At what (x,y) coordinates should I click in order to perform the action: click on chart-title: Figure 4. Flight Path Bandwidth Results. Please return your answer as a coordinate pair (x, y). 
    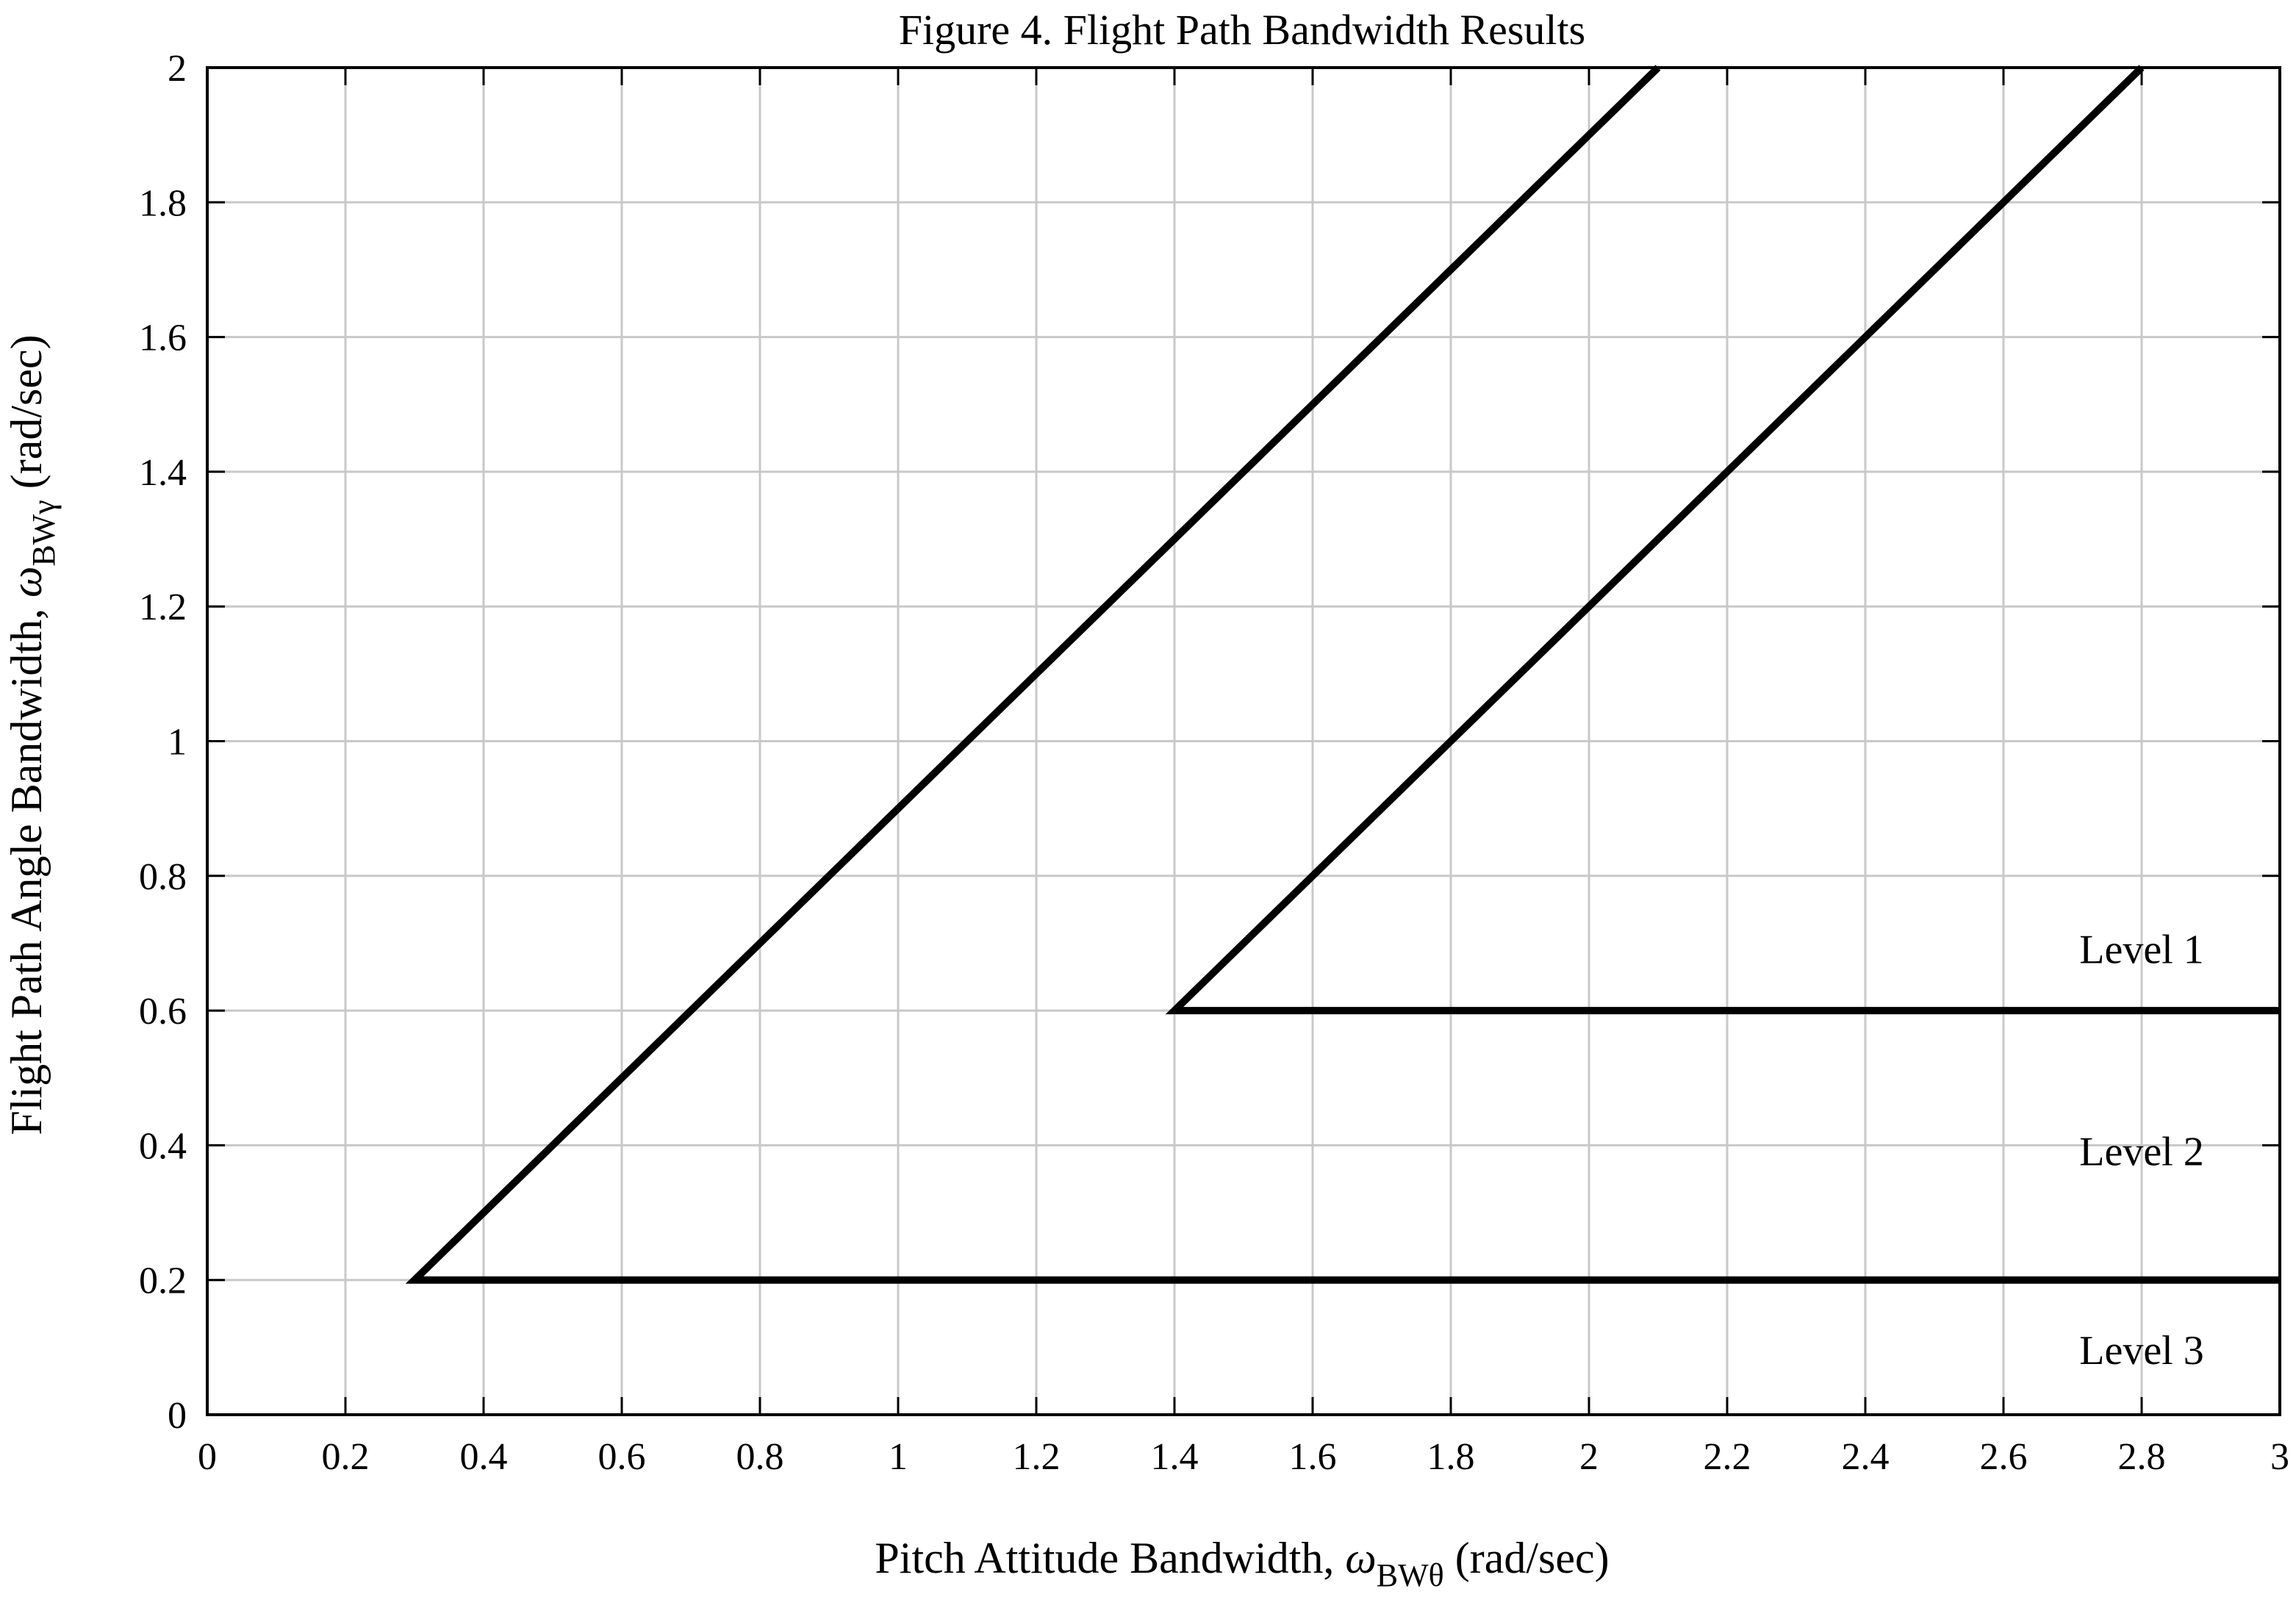
    Looking at the image, I should click on (1242, 30).